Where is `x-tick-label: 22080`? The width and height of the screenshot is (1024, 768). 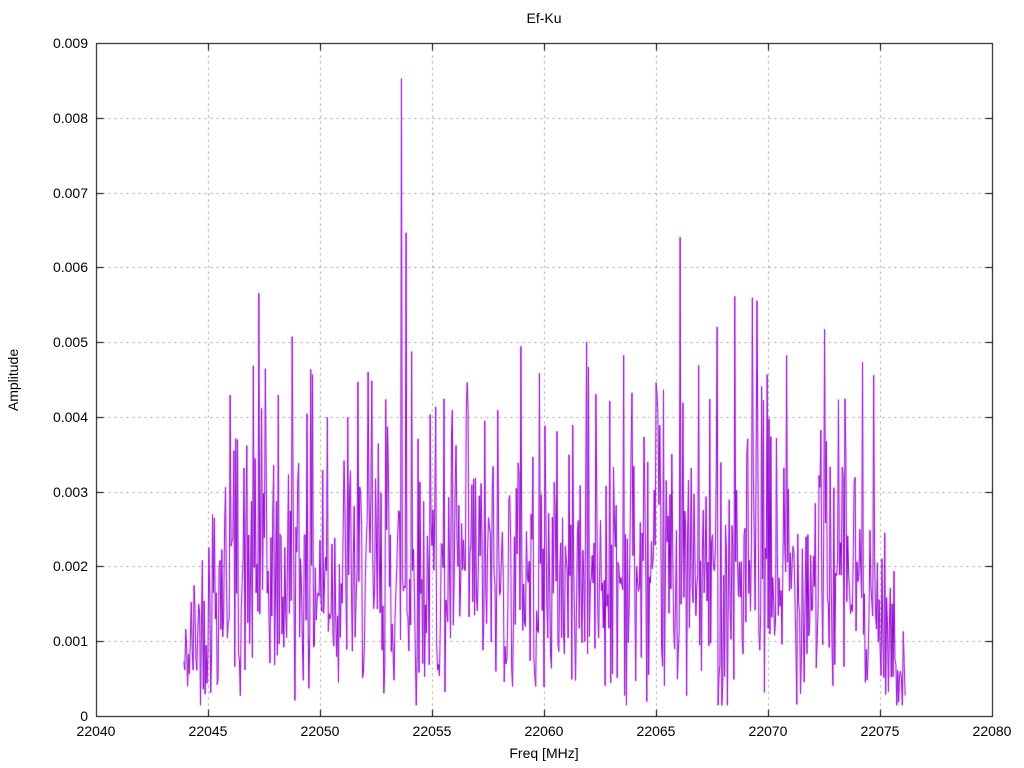
x-tick-label: 22080 is located at coordinates (992, 731).